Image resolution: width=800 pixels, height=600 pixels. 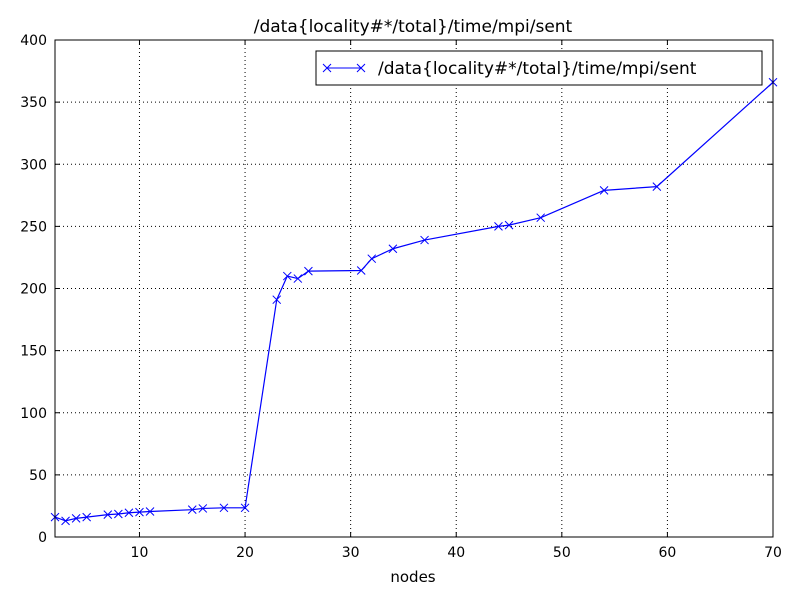 I want to click on x-tick-label: 60, so click(x=667, y=553).